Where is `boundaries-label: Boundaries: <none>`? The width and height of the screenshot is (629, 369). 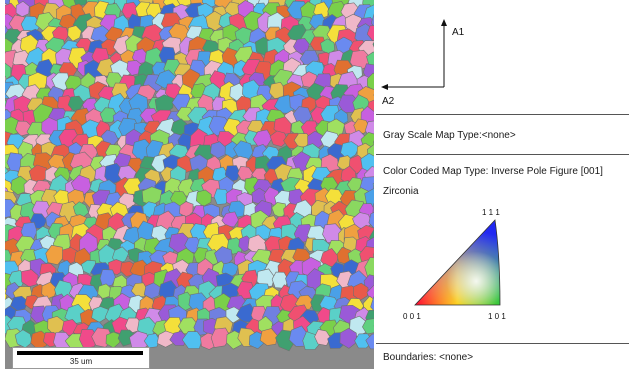 boundaries-label: Boundaries: <none> is located at coordinates (428, 357).